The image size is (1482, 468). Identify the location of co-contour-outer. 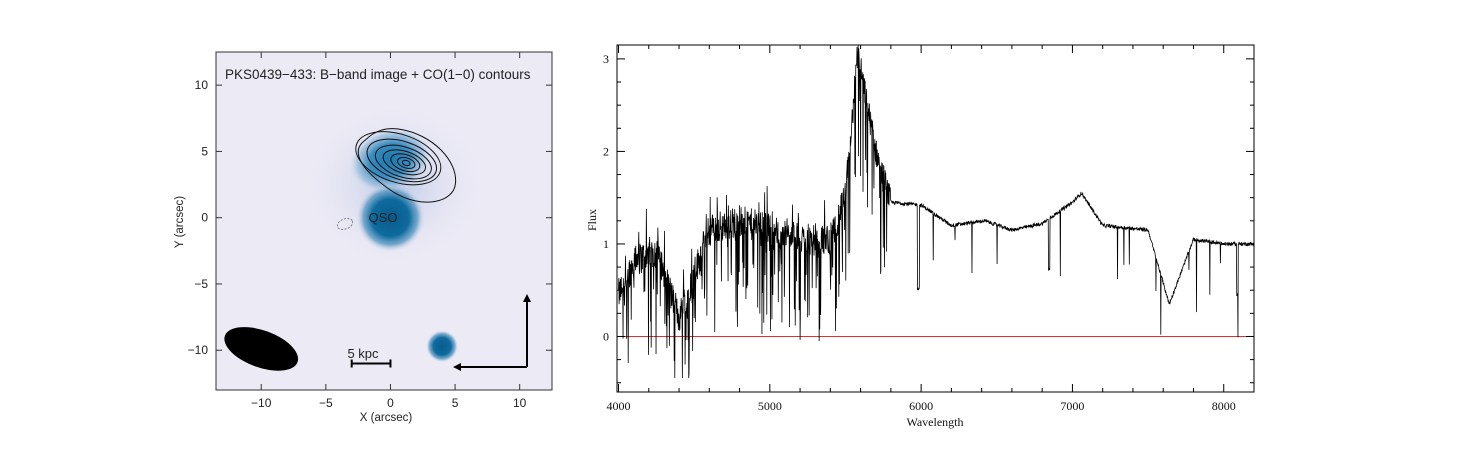
(406, 165).